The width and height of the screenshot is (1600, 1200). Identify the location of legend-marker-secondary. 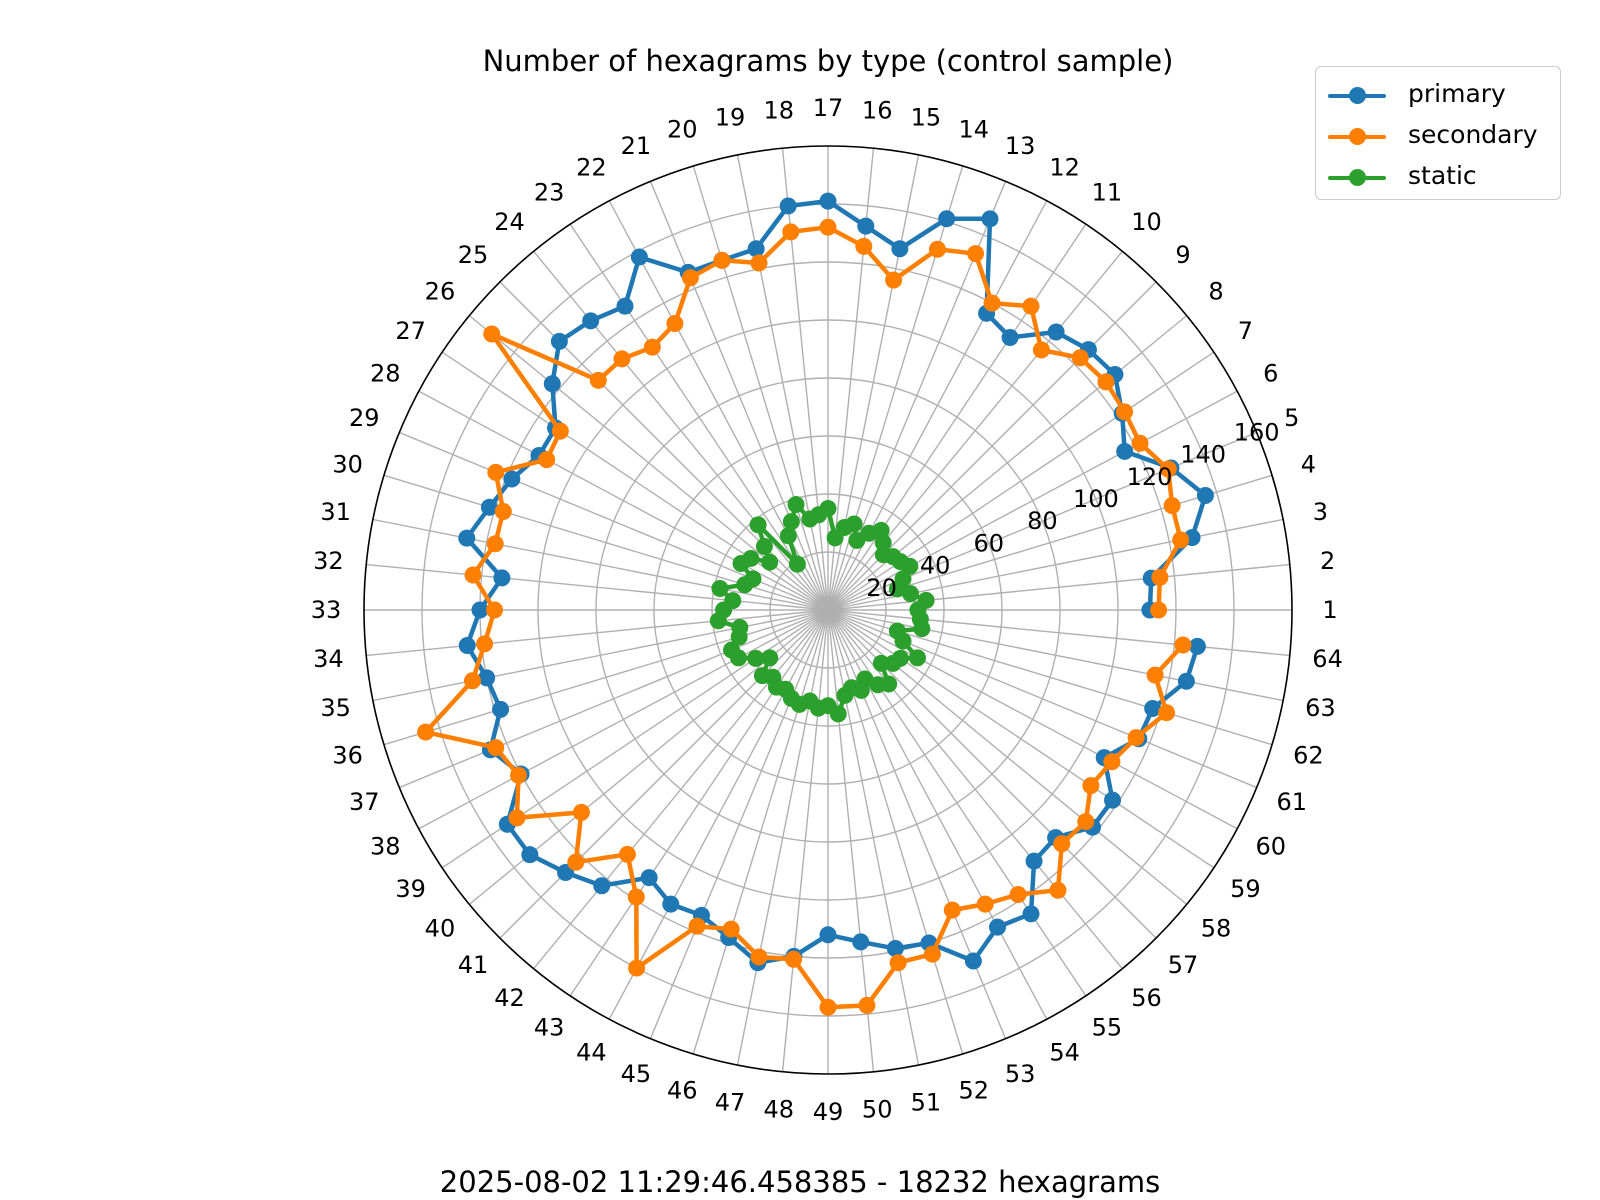
(1357, 136).